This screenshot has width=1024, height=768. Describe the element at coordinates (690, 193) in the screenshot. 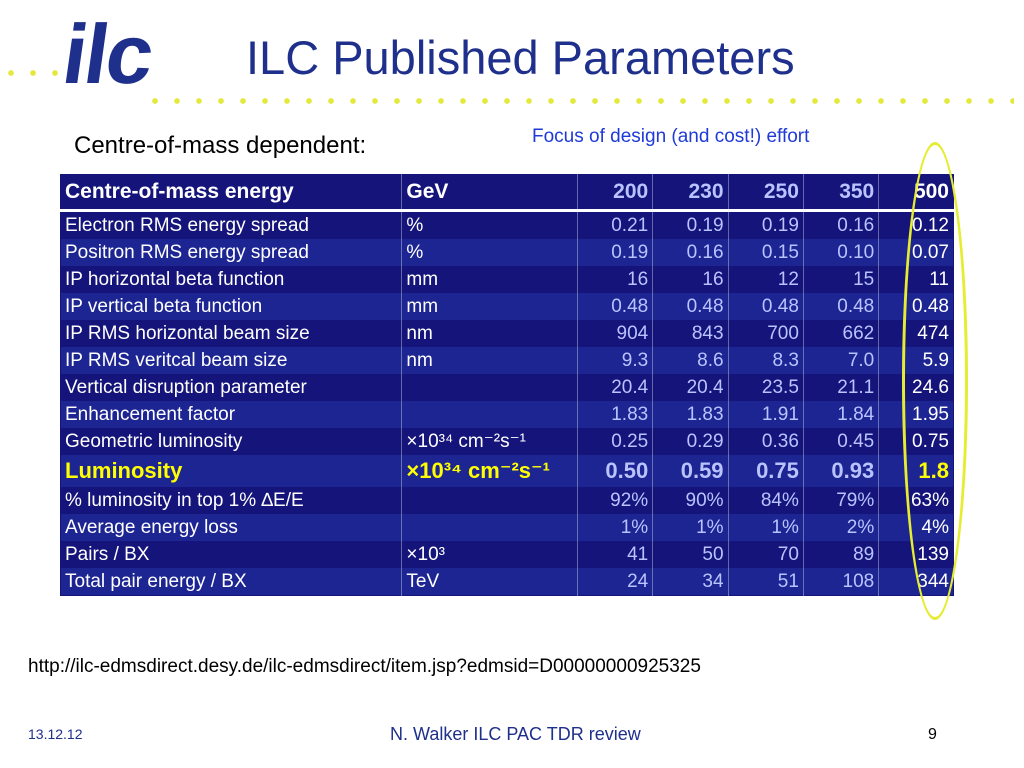

I see `header-value: 230` at that location.